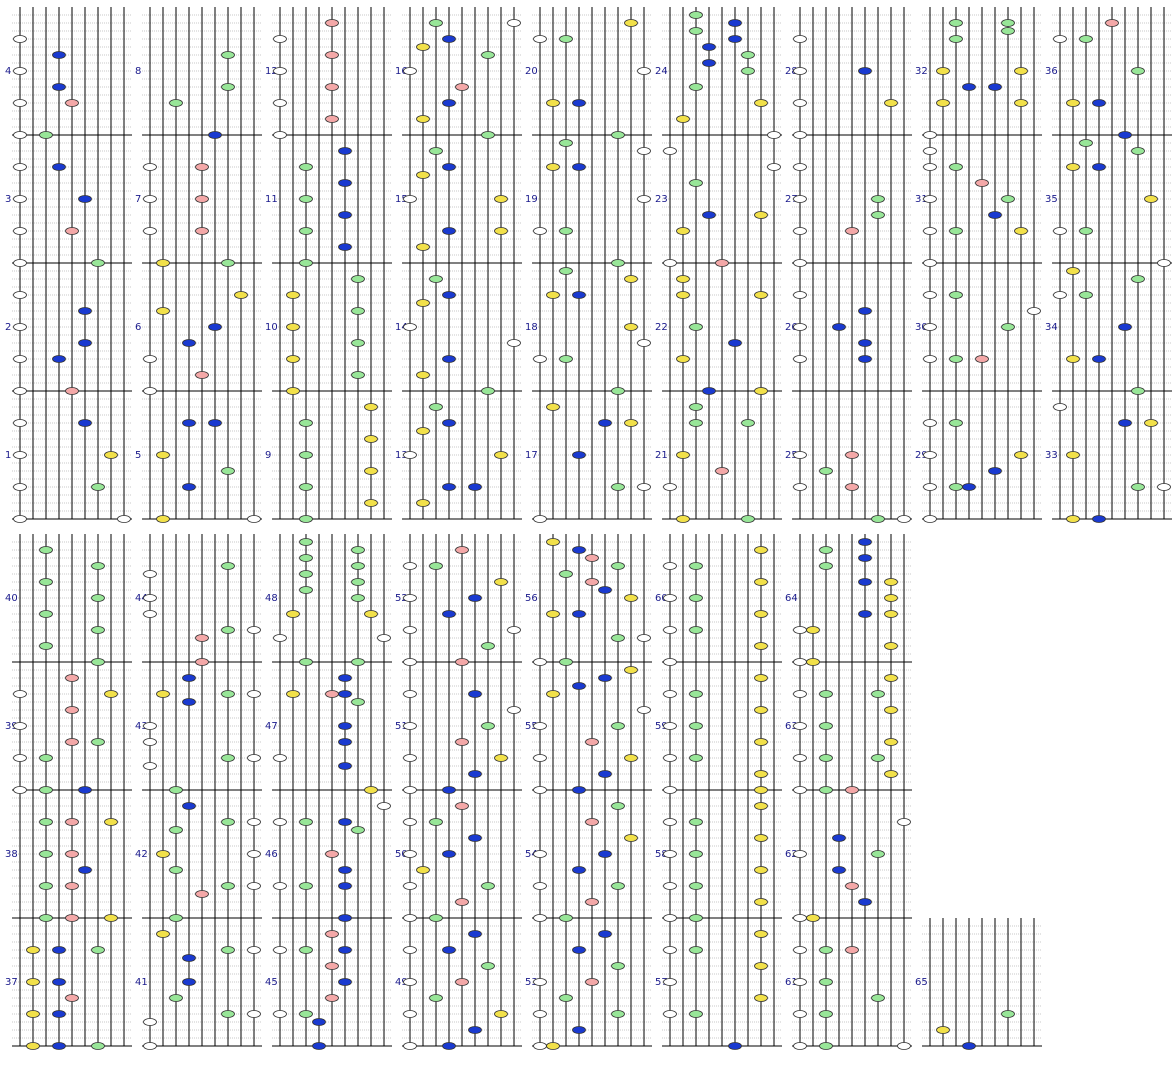  What do you see at coordinates (978, 457) in the screenshot?
I see `measure: 29` at bounding box center [978, 457].